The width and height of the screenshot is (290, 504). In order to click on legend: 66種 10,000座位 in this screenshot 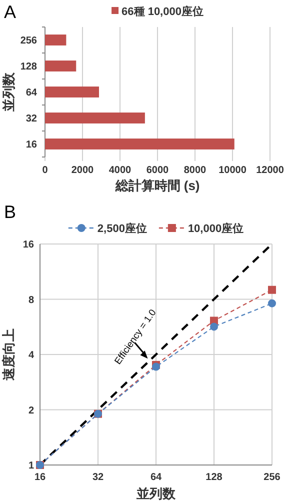, I will do `click(158, 12)`.